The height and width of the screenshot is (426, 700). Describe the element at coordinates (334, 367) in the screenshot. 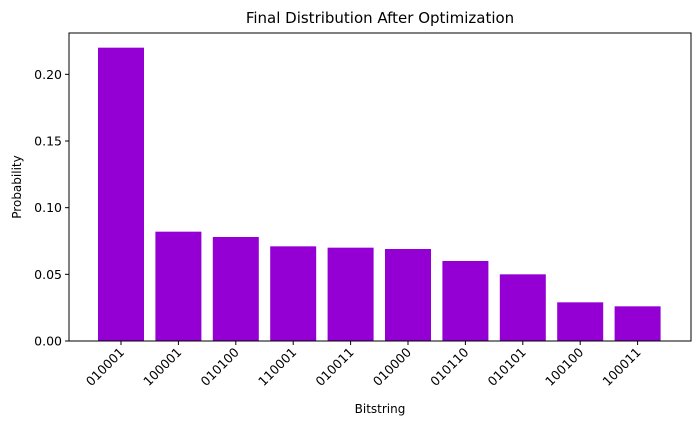

I see `x-tick-label: 010011` at that location.